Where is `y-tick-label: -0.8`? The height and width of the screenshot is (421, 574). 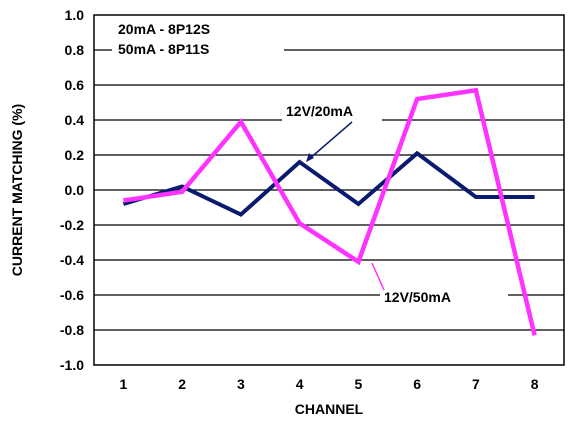
y-tick-label: -0.8 is located at coordinates (72, 330).